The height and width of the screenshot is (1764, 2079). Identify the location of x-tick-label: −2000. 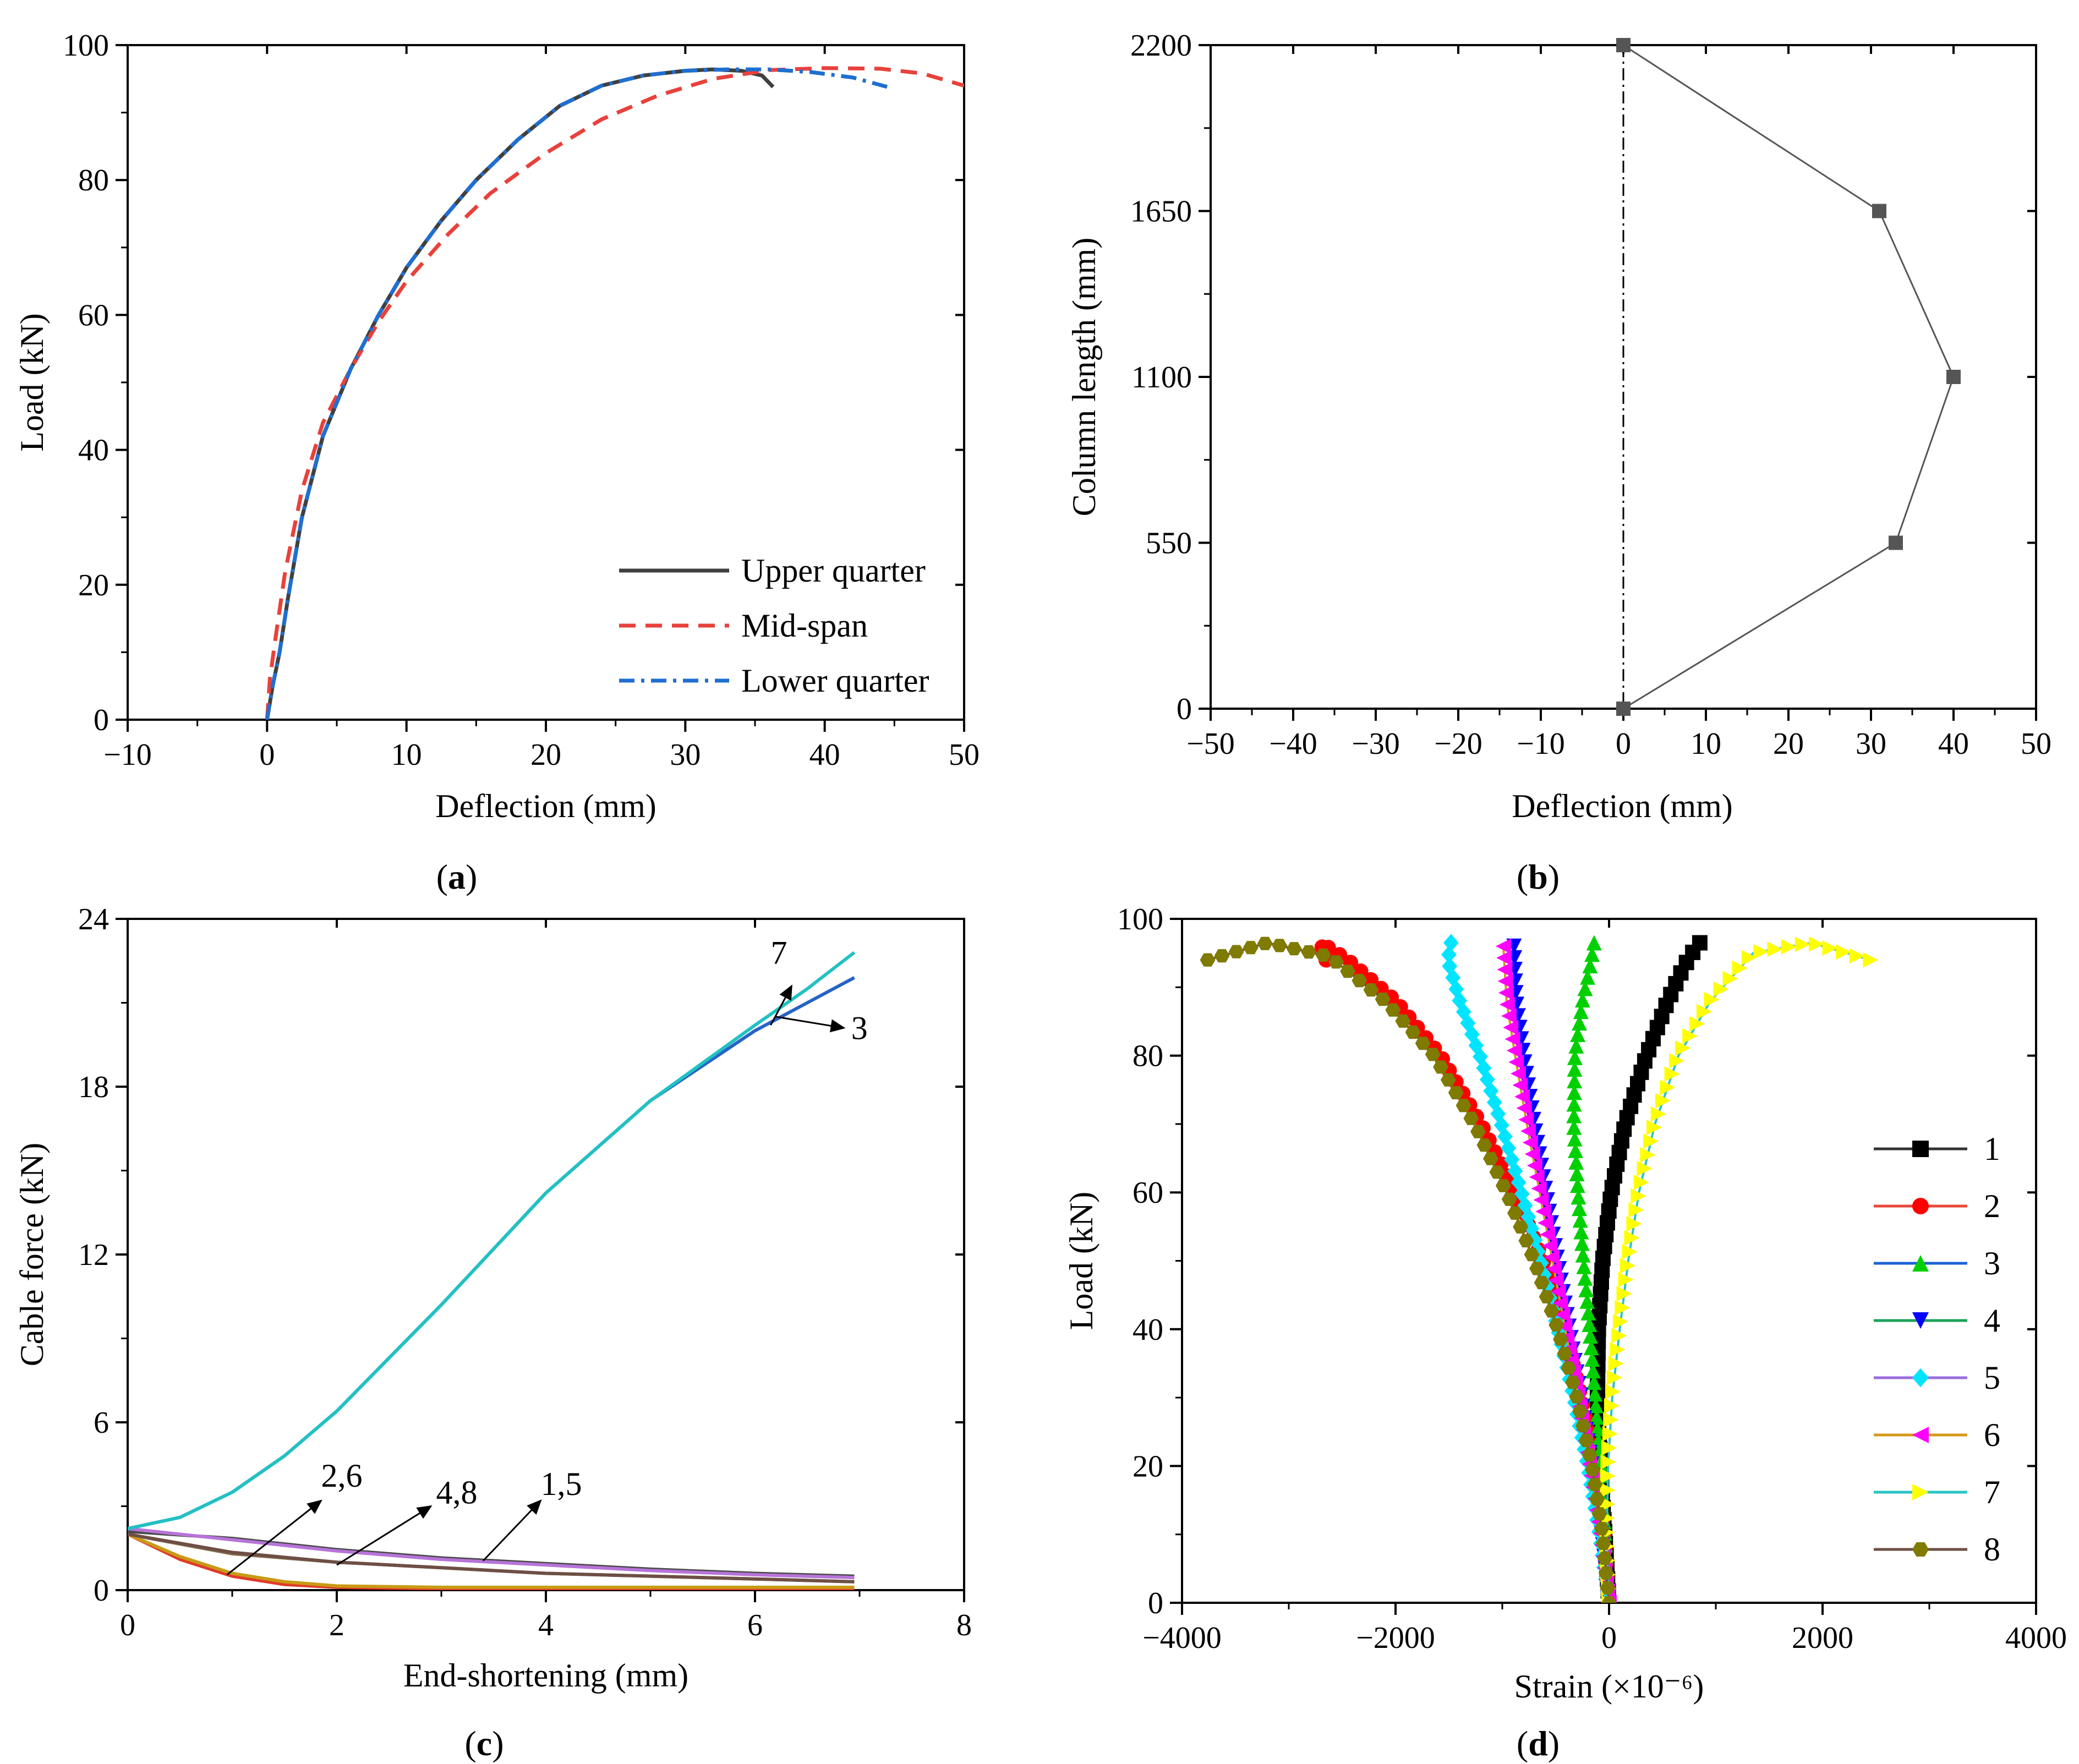
(1395, 1638).